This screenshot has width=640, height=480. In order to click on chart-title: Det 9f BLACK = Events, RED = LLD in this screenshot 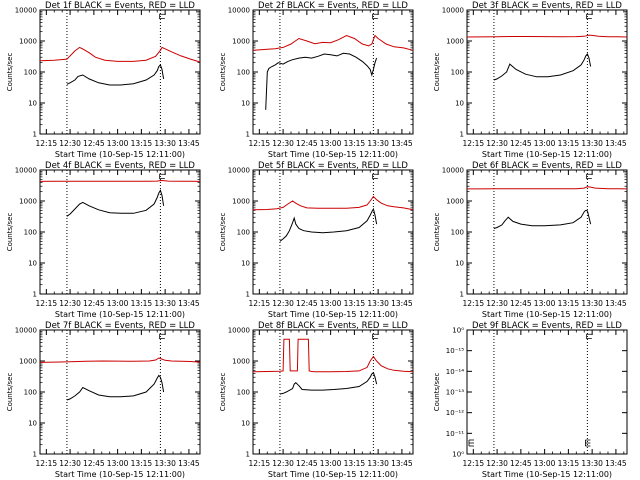, I will do `click(547, 326)`.